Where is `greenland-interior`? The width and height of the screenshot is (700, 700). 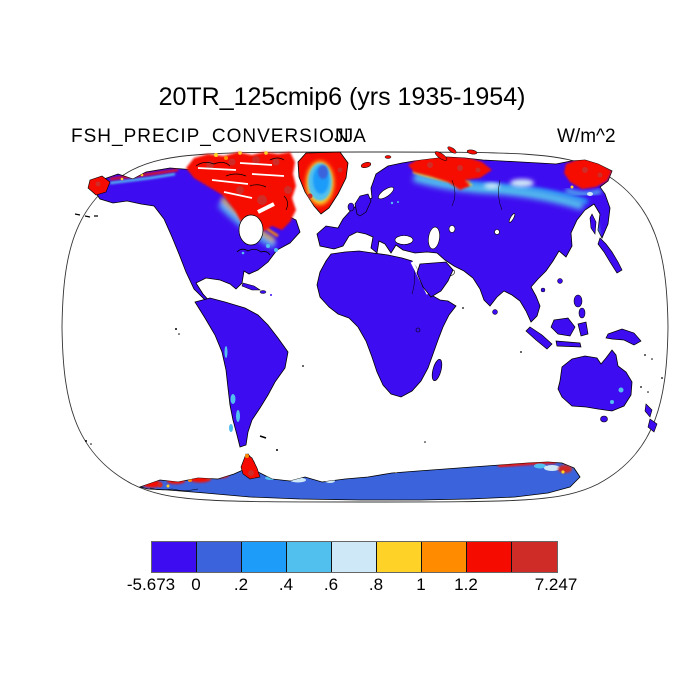 greenland-interior is located at coordinates (324, 183).